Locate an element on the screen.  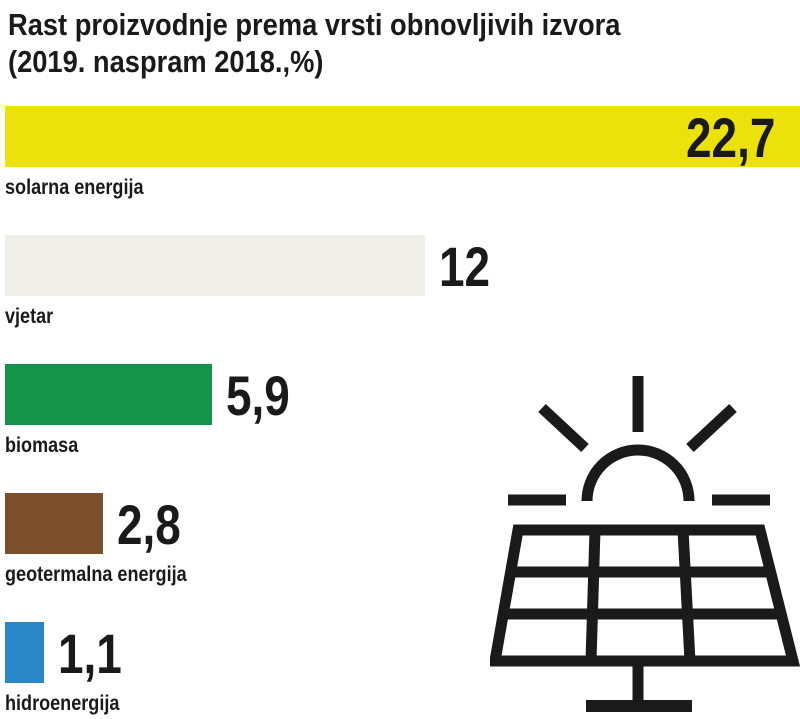
value-label-hydro: 1,1 is located at coordinates (89, 653).